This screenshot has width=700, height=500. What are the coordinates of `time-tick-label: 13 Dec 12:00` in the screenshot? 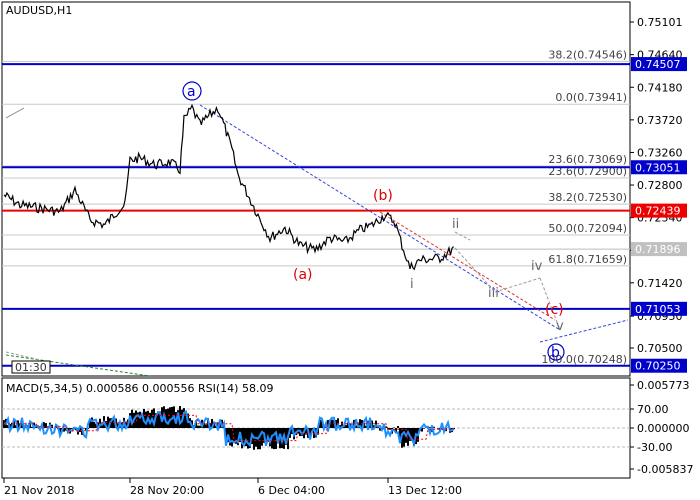 It's located at (425, 490).